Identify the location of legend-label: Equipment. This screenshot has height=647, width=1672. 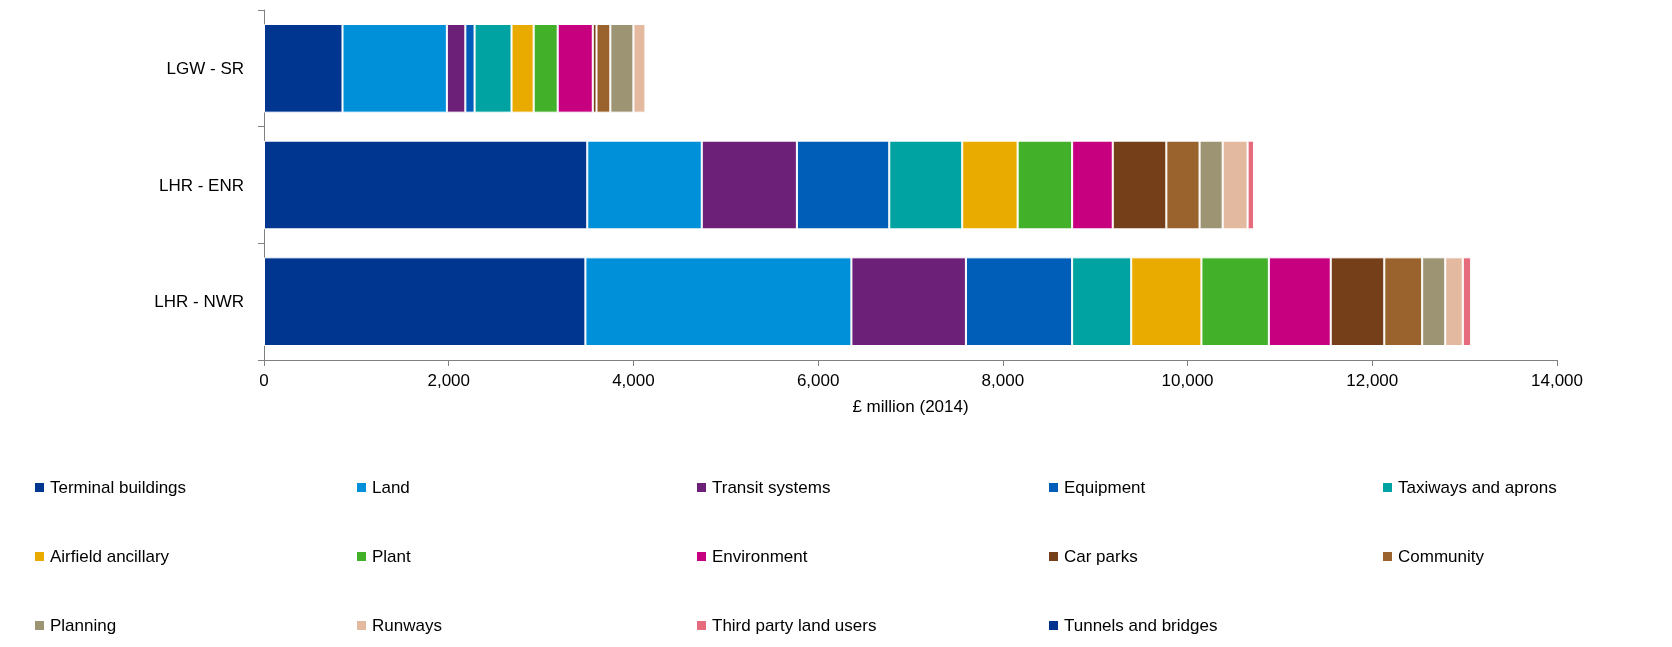
(1105, 487).